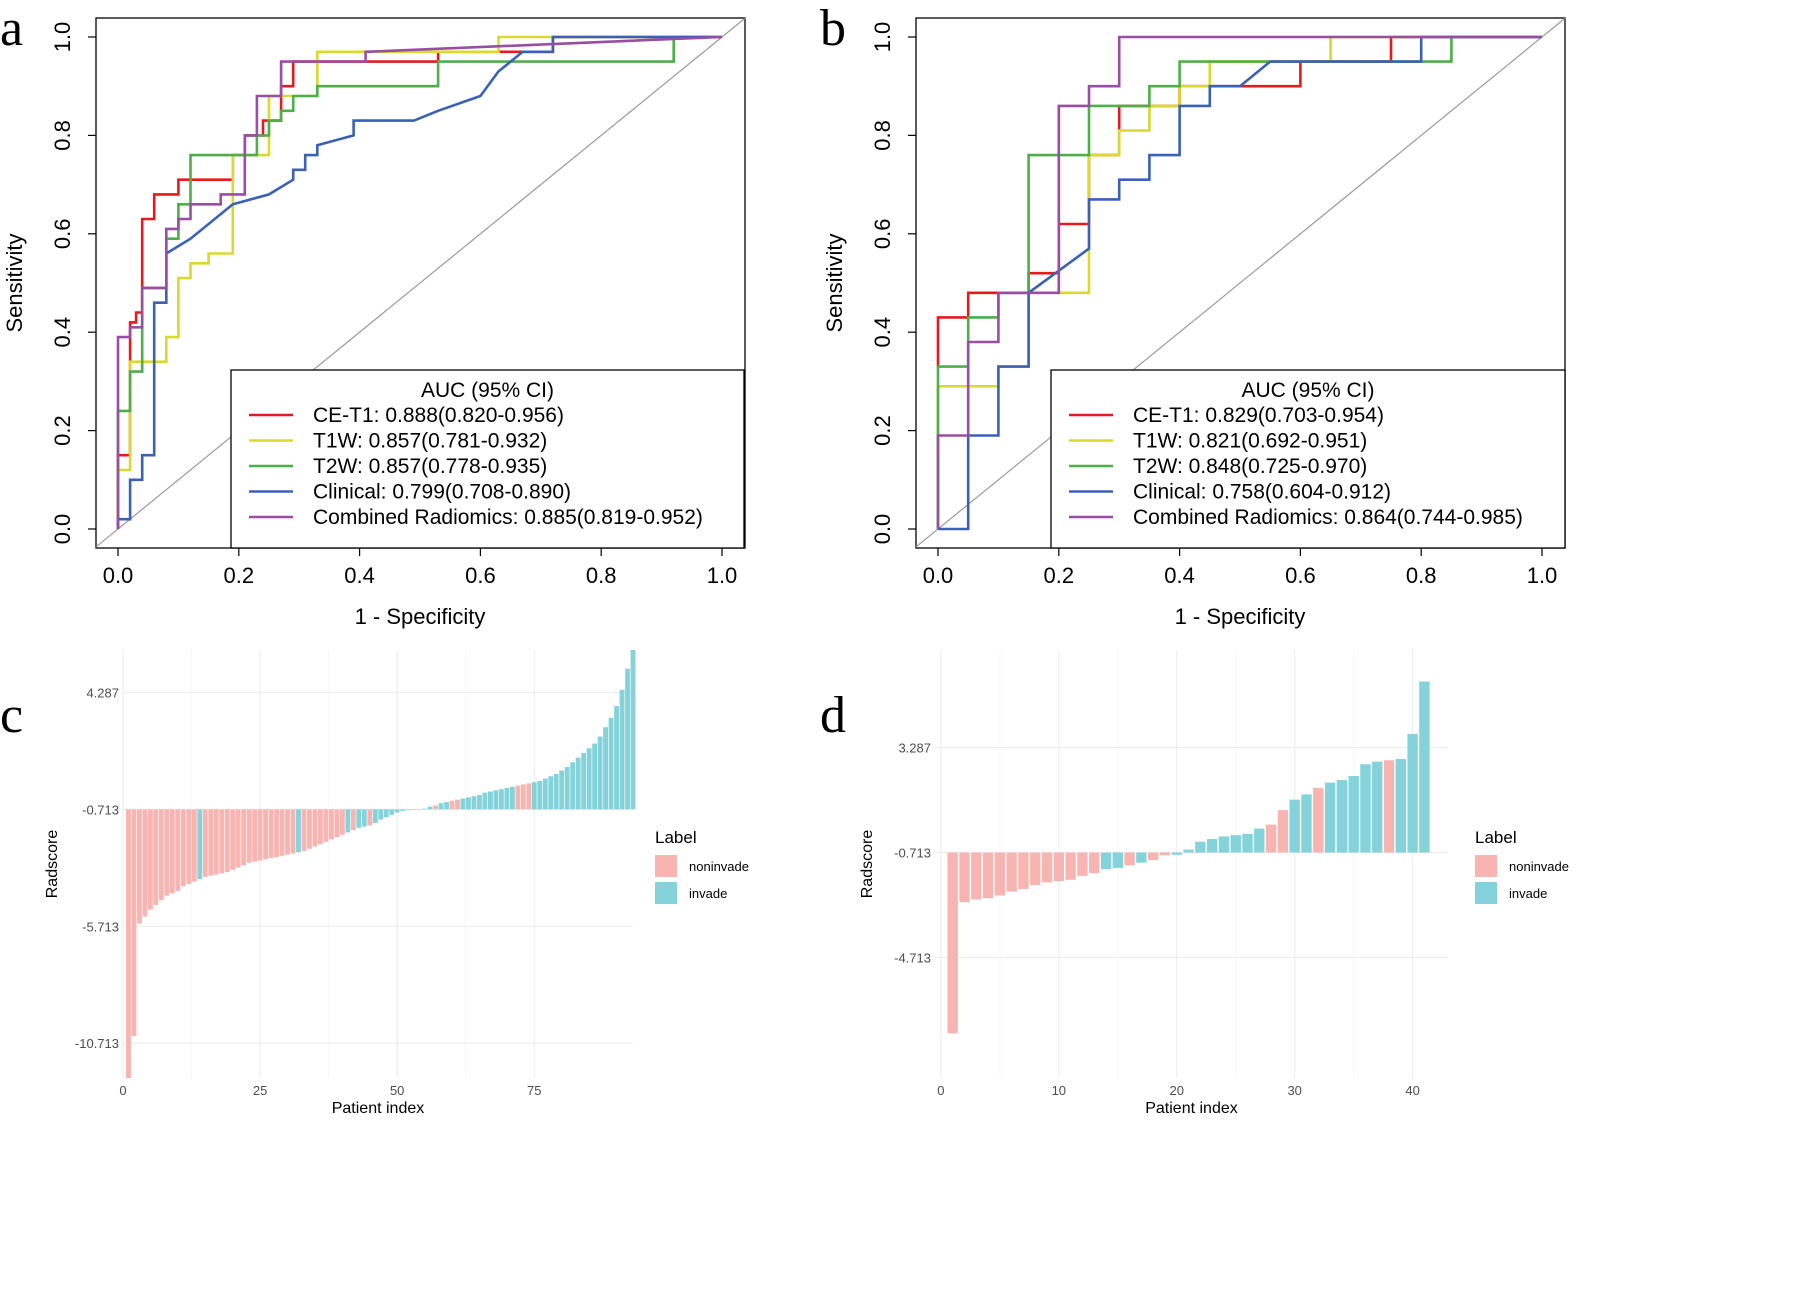 The height and width of the screenshot is (1299, 1819). I want to click on x-tick-label: 0.8, so click(1421, 575).